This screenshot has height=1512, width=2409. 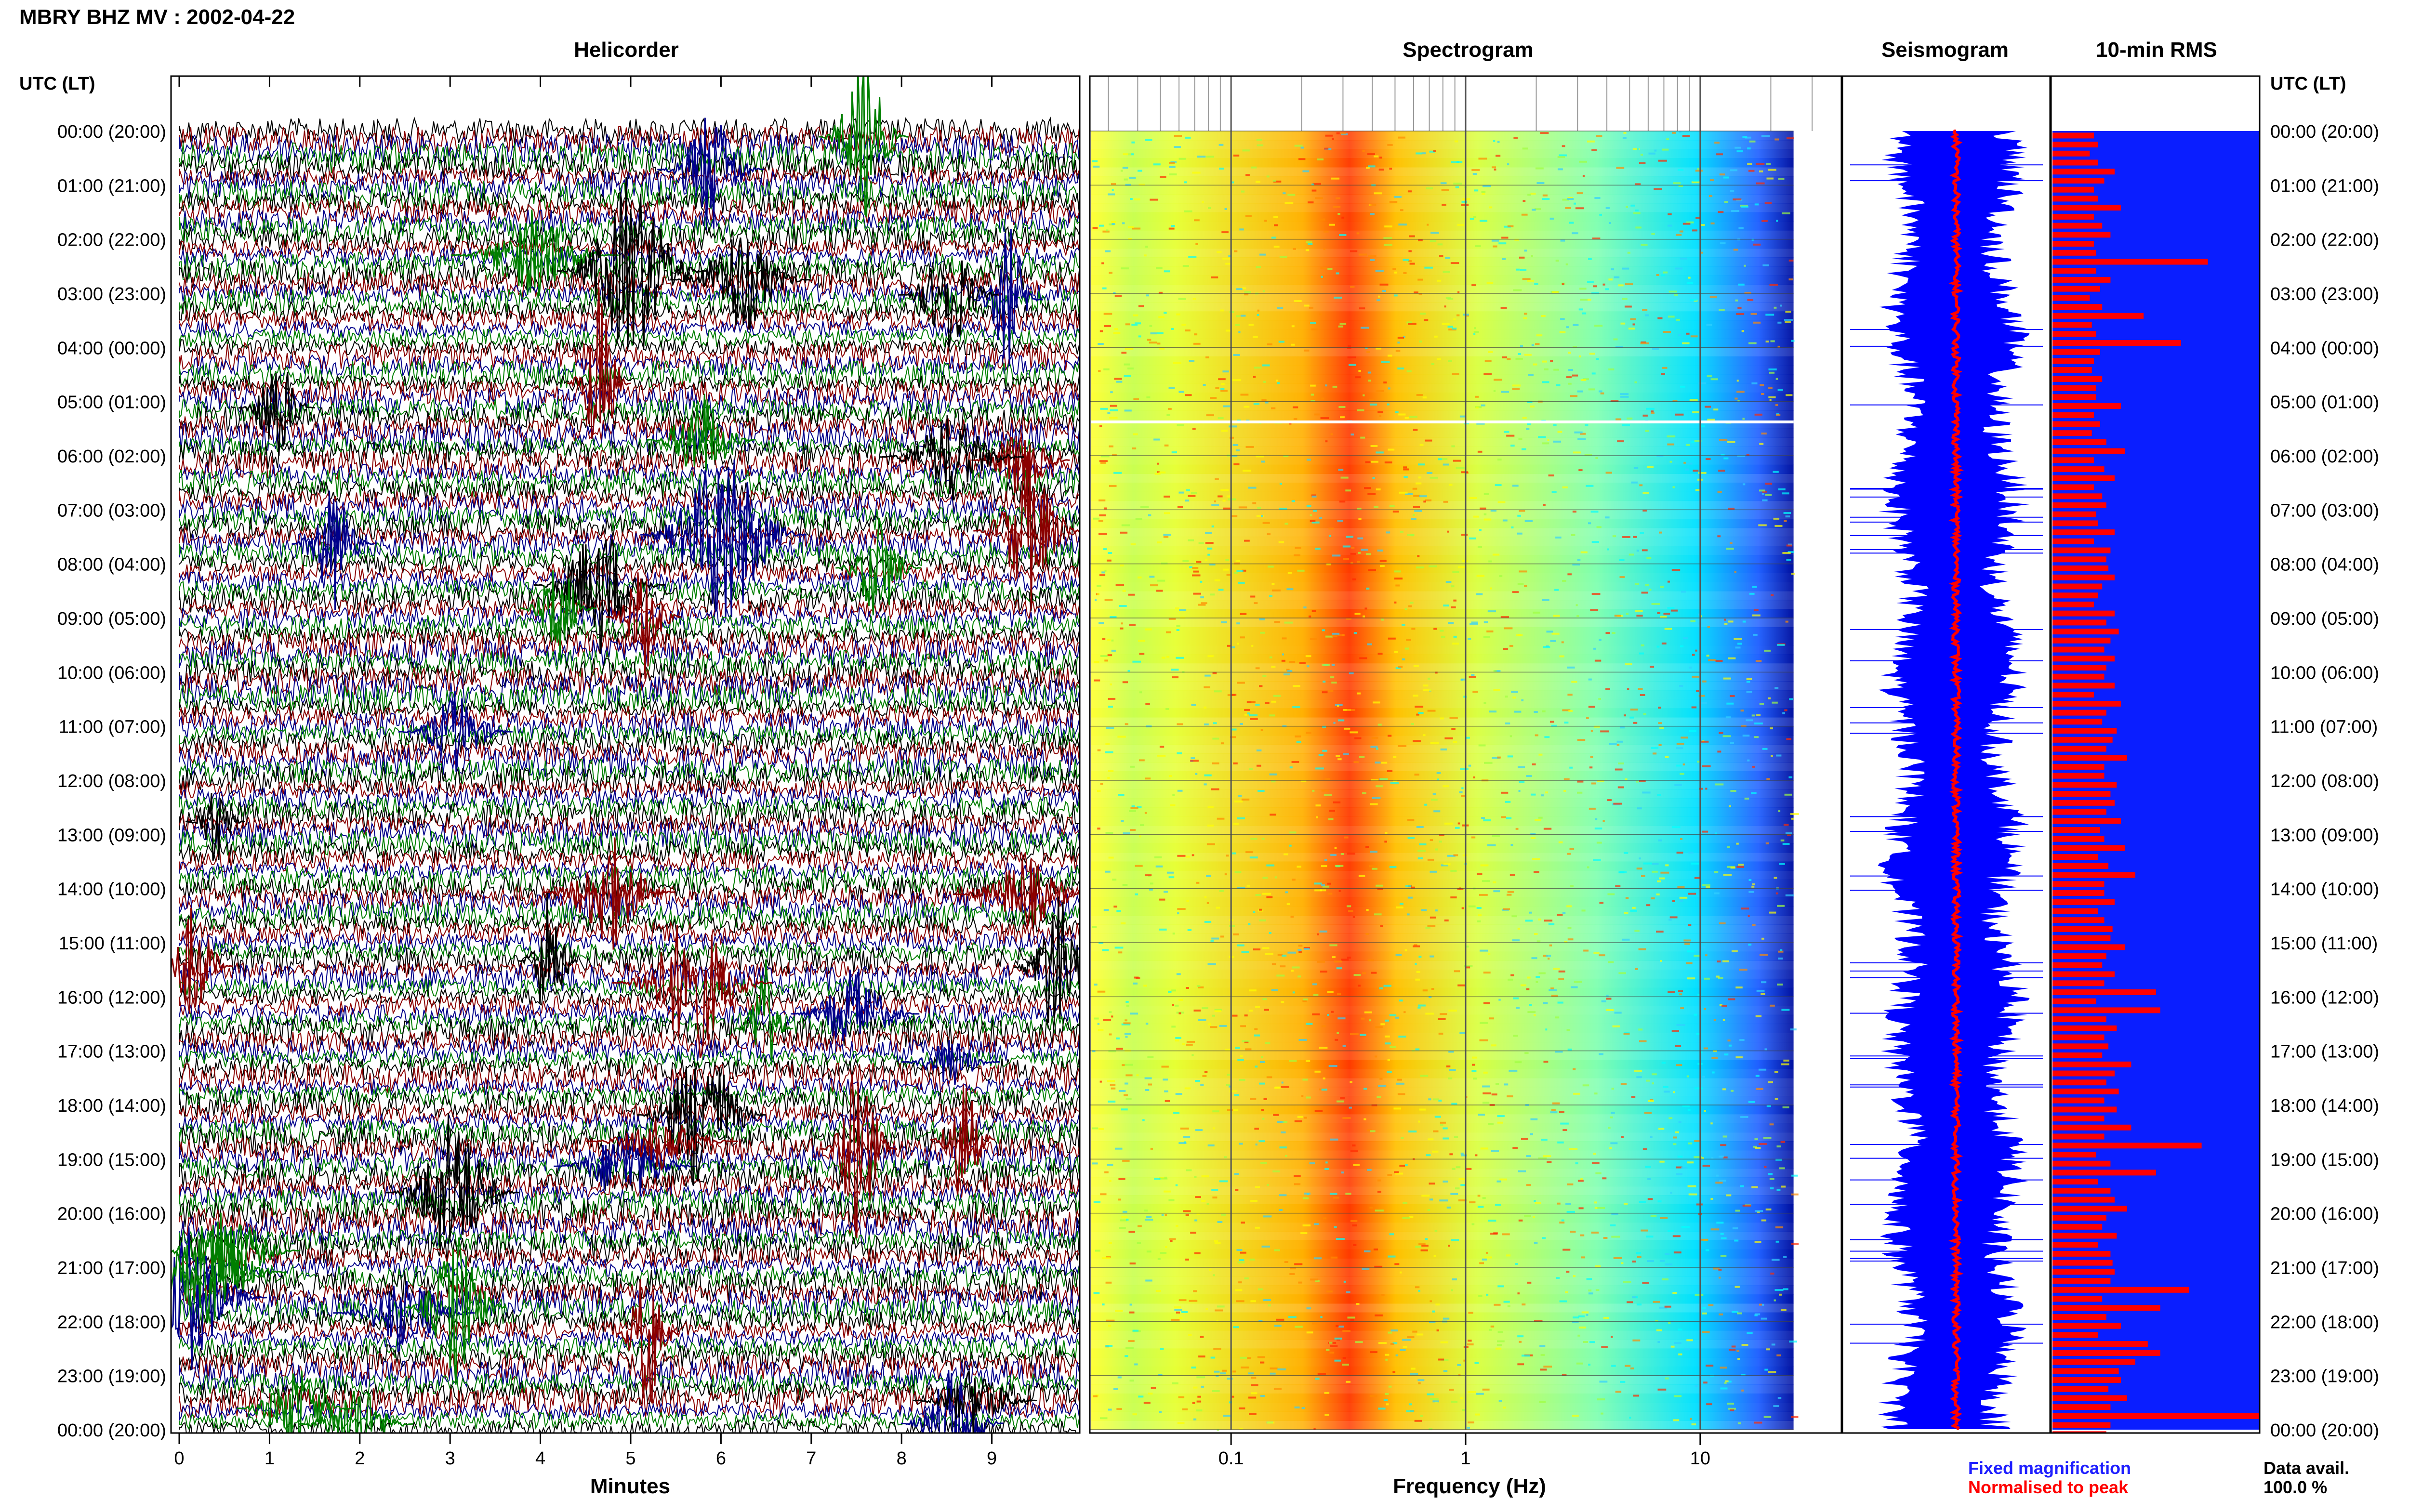 I want to click on seismogram-frame, so click(x=1946, y=754).